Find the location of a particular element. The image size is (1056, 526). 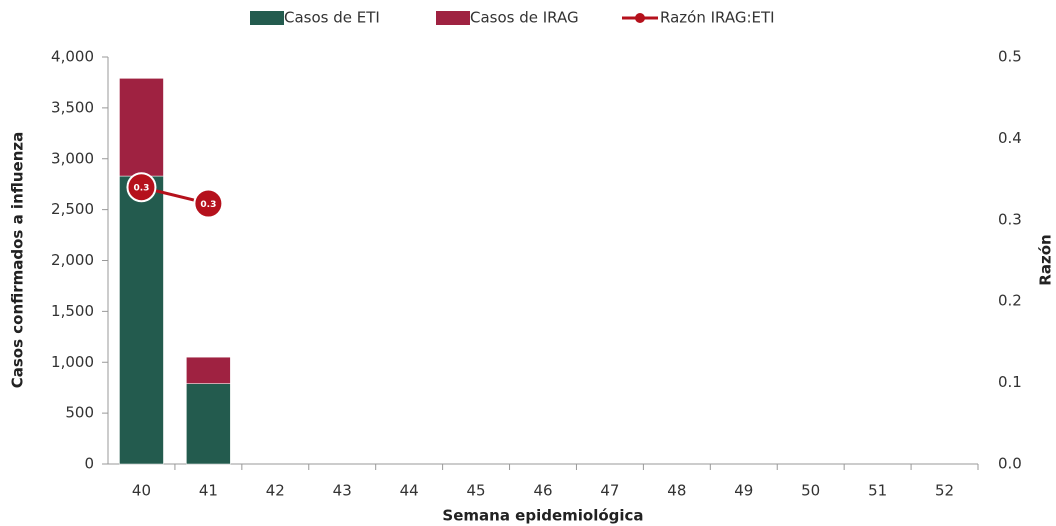

x-tick-label: 46 is located at coordinates (542, 491).